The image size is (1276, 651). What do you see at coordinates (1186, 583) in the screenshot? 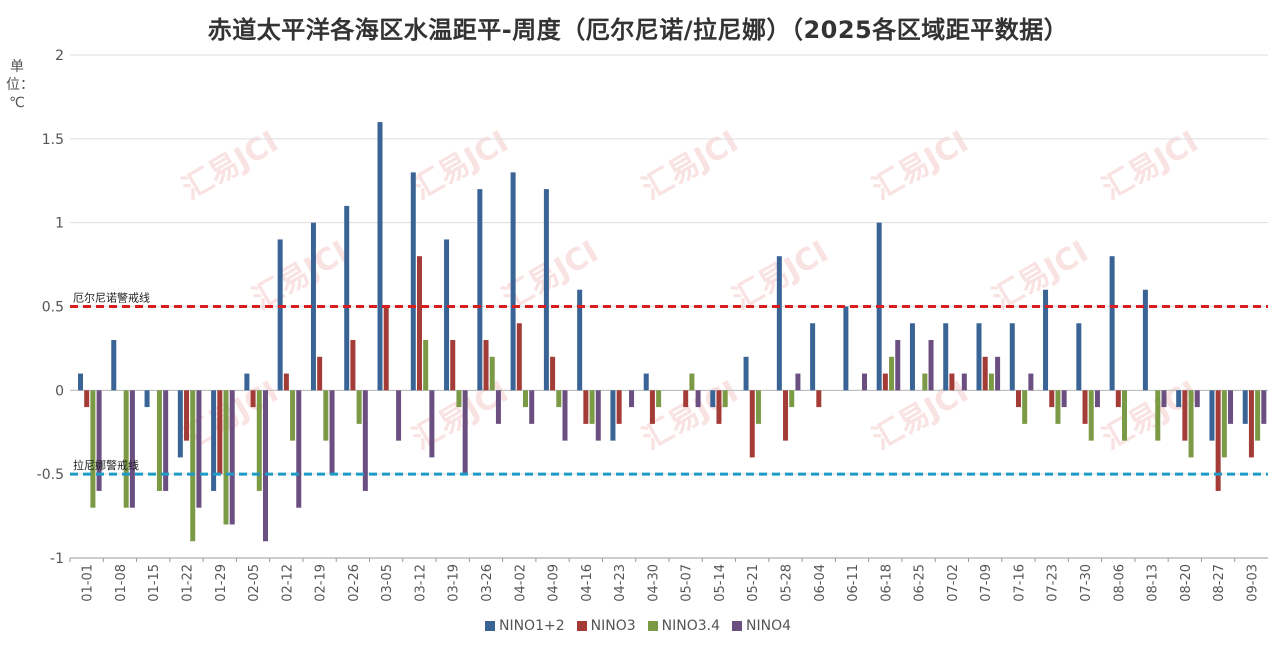
I see `x-tick-label: 08-20` at bounding box center [1186, 583].